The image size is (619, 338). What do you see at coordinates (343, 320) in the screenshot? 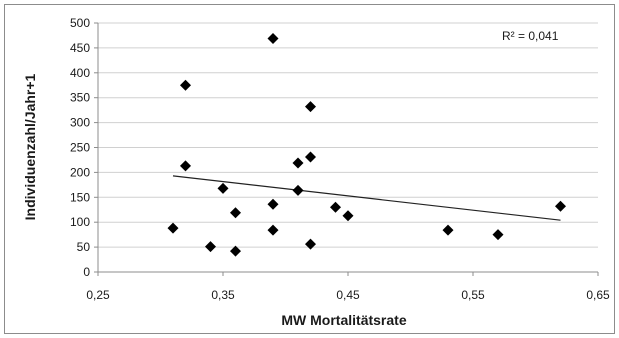
I see `x-axis-title: MW Mortalitätsrate` at bounding box center [343, 320].